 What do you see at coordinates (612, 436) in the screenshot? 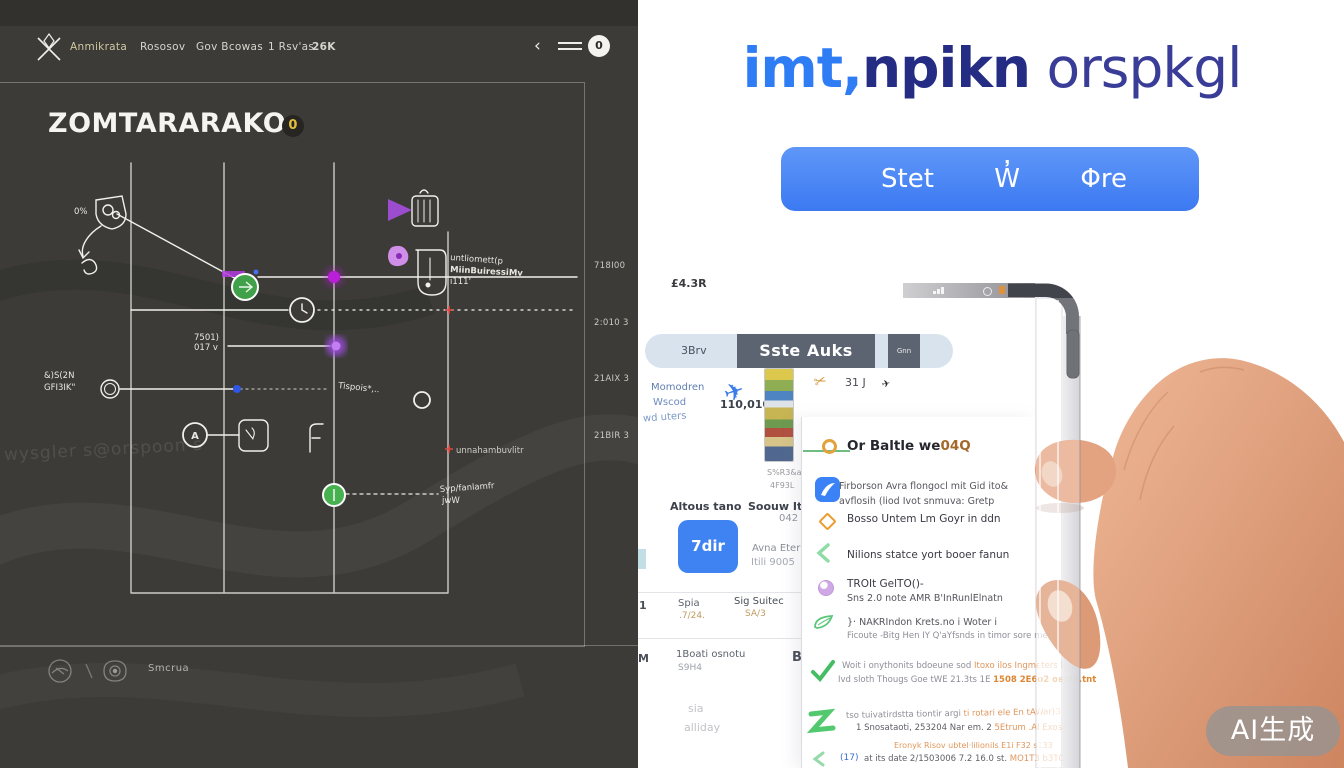
I see `scale-tick: 21BIR 3` at bounding box center [612, 436].